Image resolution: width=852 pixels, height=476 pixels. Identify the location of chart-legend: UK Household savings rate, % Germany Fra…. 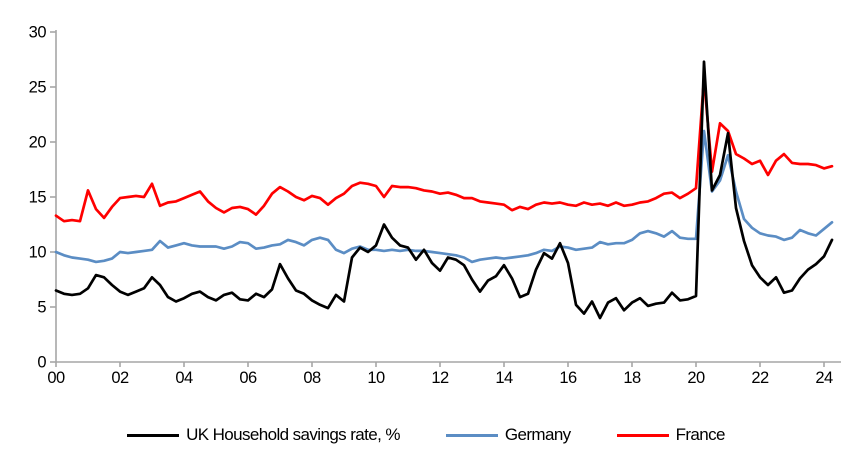
(426, 435).